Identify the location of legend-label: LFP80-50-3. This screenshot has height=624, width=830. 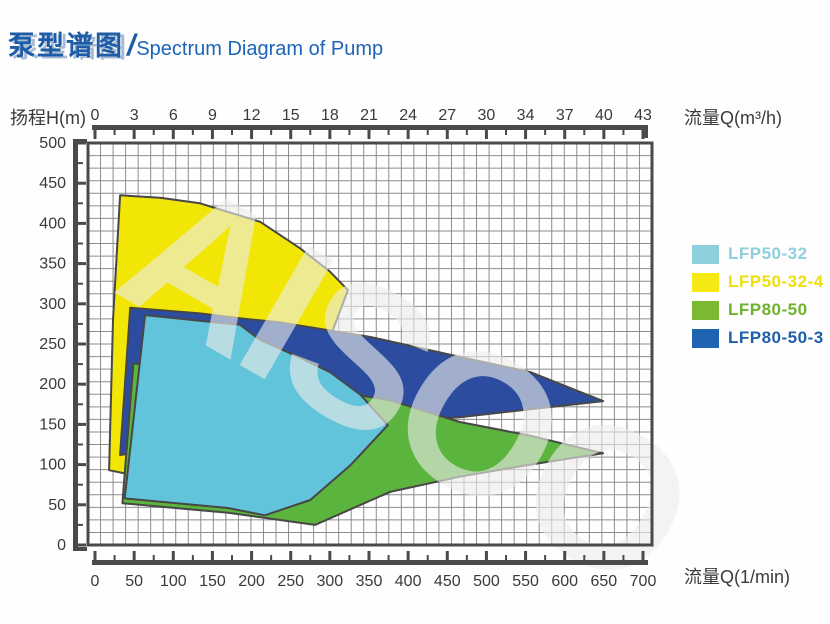
(776, 337).